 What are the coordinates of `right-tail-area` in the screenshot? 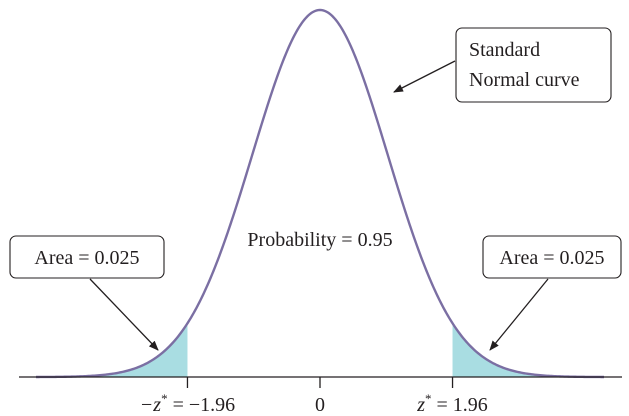 It's located at (528, 350).